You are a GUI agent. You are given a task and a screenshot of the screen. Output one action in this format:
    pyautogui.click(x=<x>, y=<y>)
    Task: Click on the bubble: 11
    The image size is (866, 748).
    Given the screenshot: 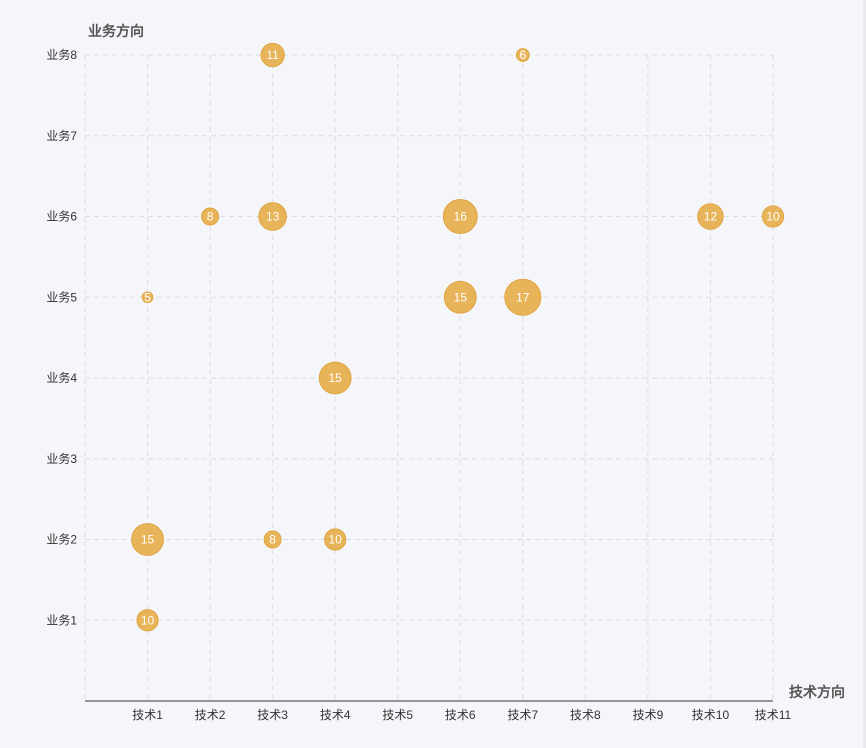 What is the action you would take?
    pyautogui.click(x=272, y=55)
    